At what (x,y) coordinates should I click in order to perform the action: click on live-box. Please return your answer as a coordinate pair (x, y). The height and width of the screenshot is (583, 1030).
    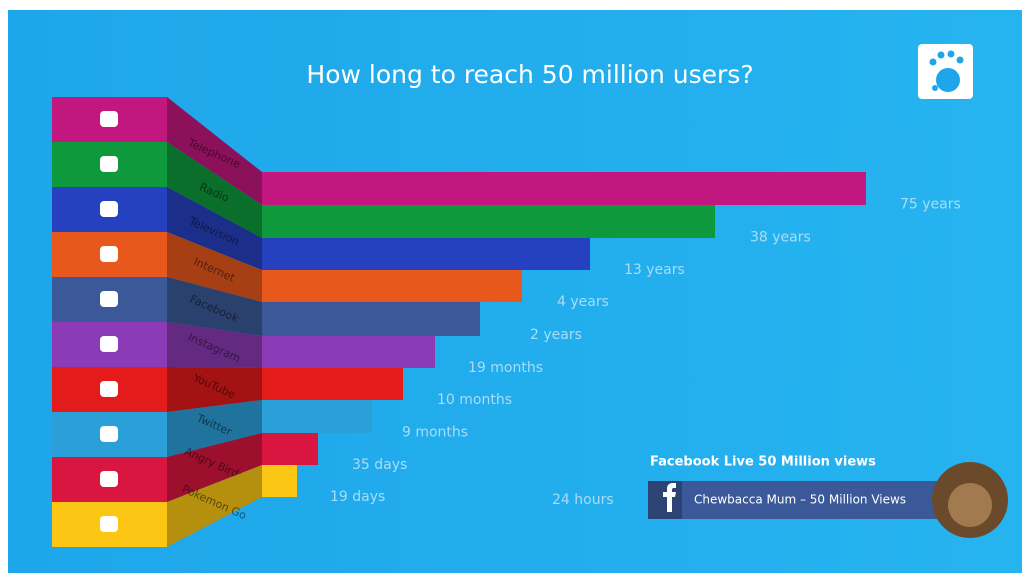
    Looking at the image, I should click on (804, 500).